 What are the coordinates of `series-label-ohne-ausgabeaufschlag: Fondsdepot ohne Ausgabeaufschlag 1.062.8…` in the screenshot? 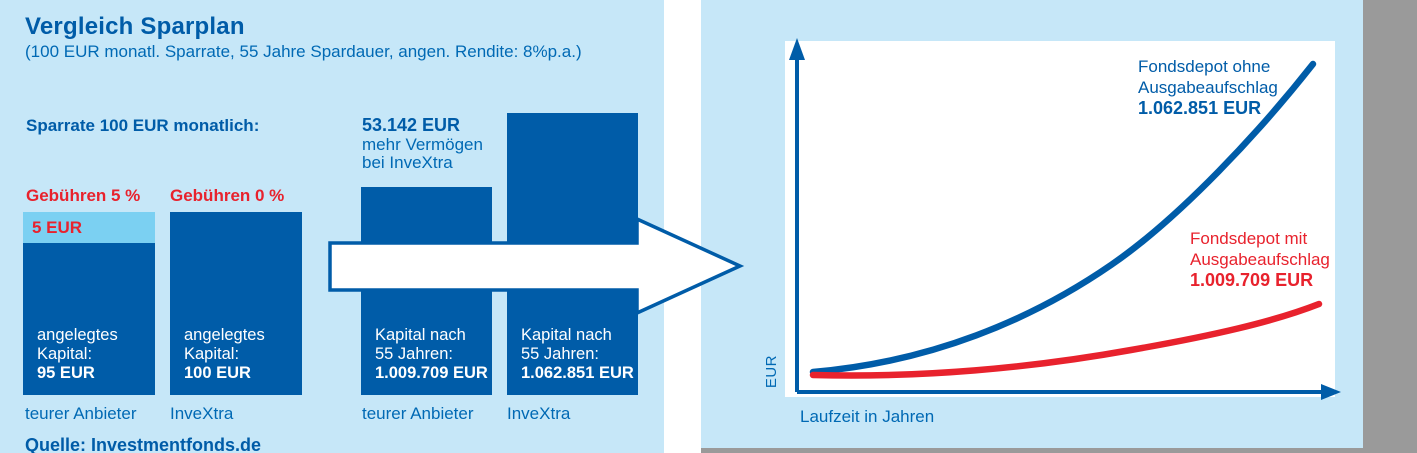 It's located at (1208, 87).